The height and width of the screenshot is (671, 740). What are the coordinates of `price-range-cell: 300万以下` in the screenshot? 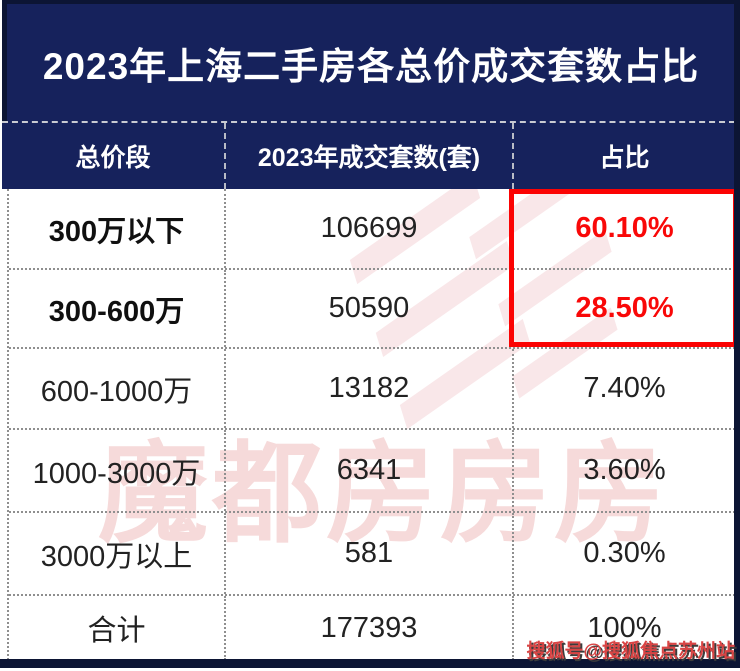 It's located at (116, 231).